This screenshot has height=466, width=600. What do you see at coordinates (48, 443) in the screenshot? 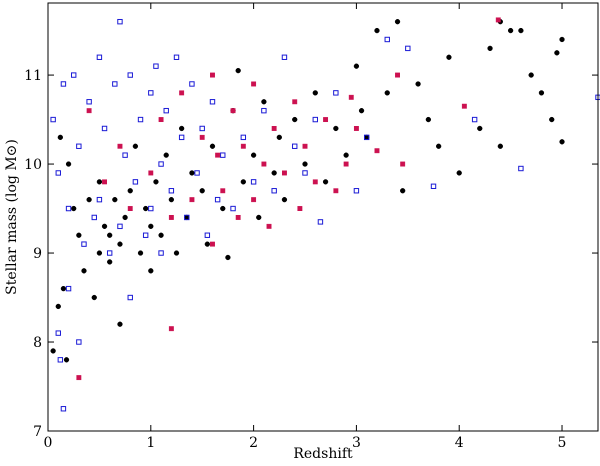
I see `x-tick-label: 0` at bounding box center [48, 443].